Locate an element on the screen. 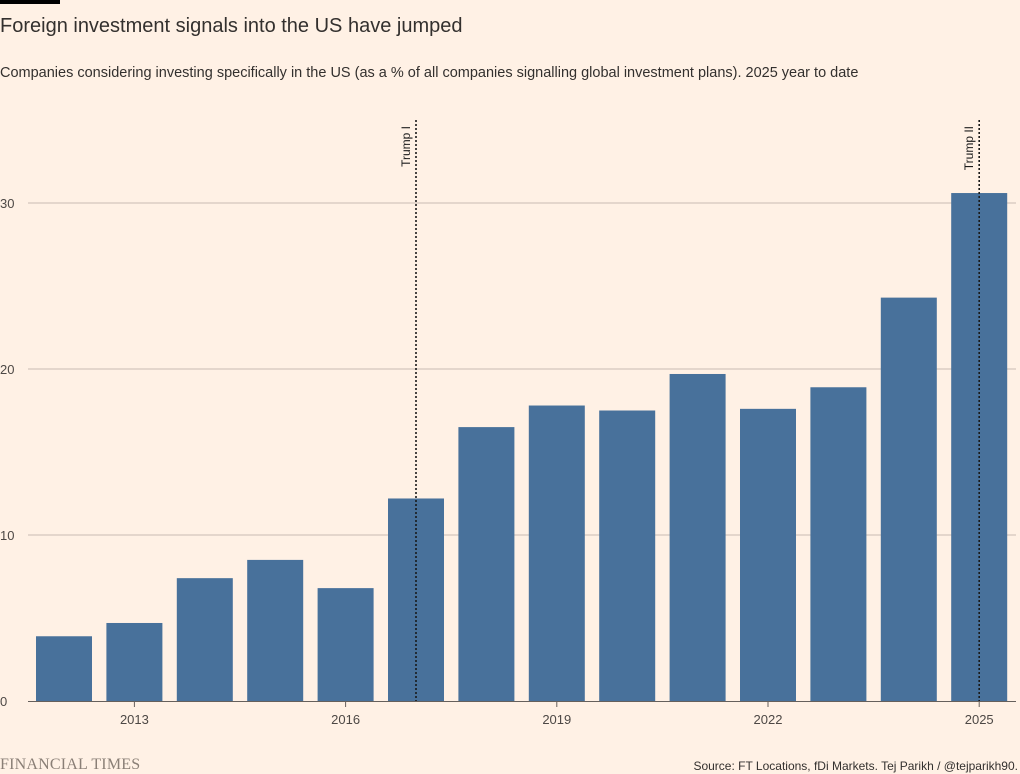 The width and height of the screenshot is (1020, 774). x-tick-label: 2025 is located at coordinates (979, 719).